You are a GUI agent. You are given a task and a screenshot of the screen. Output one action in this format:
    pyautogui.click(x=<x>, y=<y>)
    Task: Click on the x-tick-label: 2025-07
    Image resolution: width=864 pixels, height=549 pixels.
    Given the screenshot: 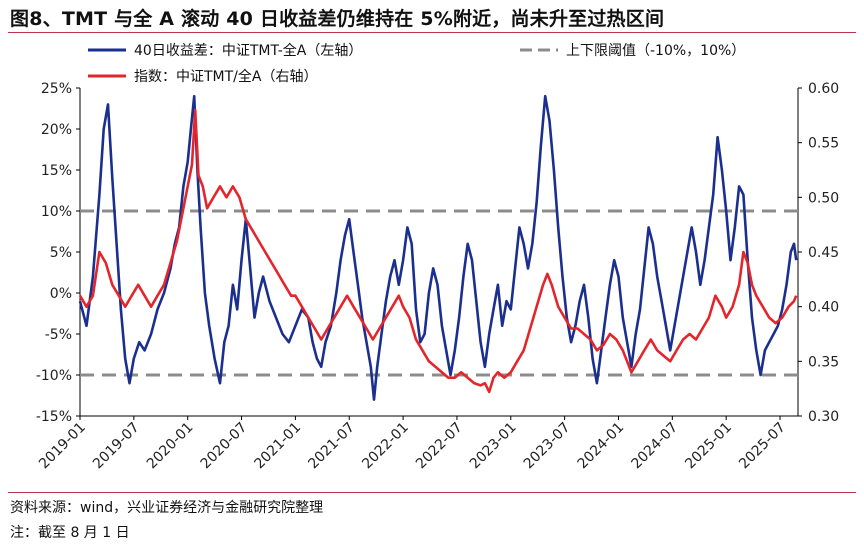 What is the action you would take?
    pyautogui.click(x=762, y=446)
    